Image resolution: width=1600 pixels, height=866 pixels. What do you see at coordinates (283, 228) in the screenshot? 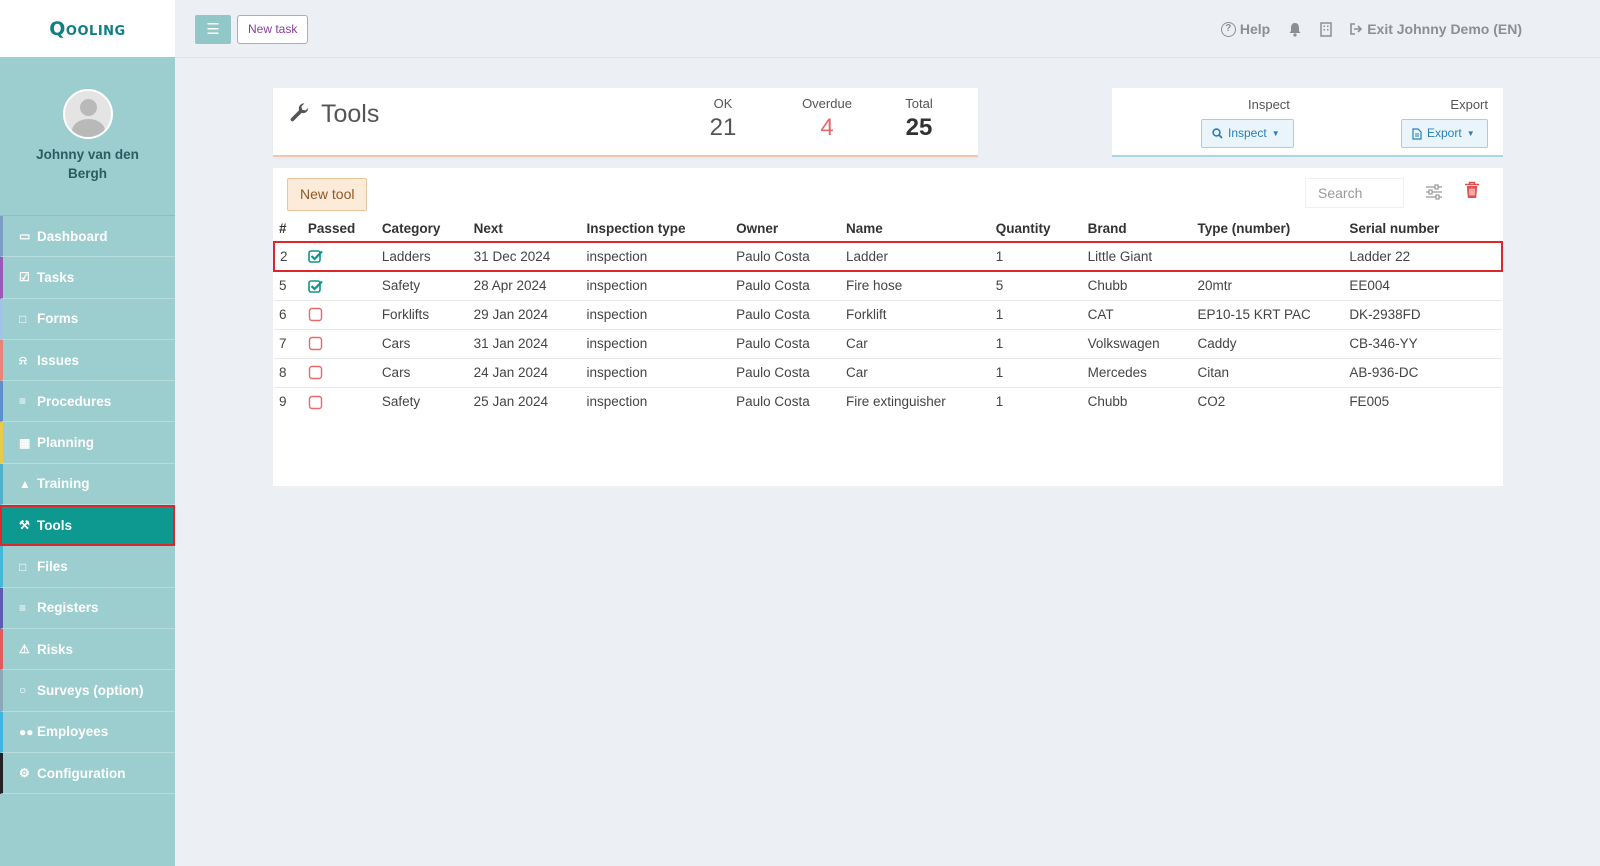
I see `column-header: #` at bounding box center [283, 228].